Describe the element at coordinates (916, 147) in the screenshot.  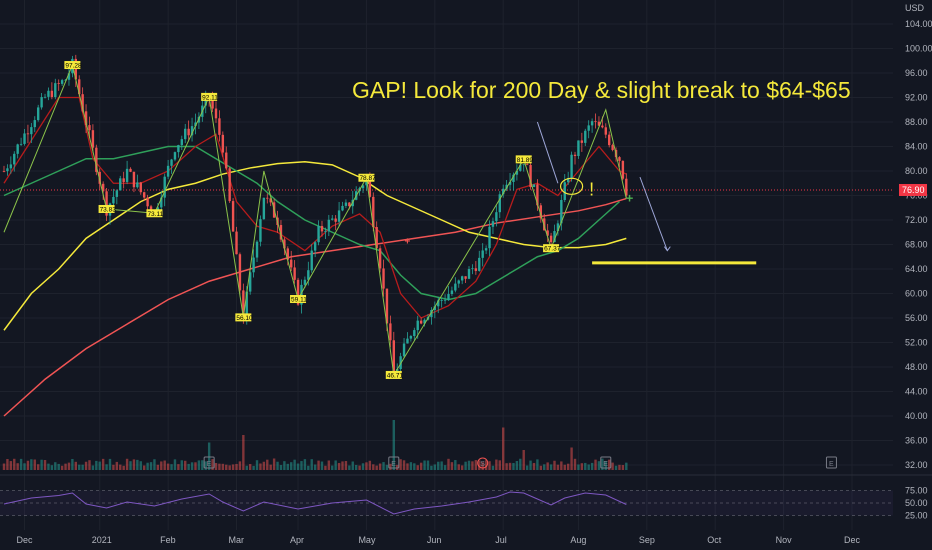
I see `price-tick: 84.00` at that location.